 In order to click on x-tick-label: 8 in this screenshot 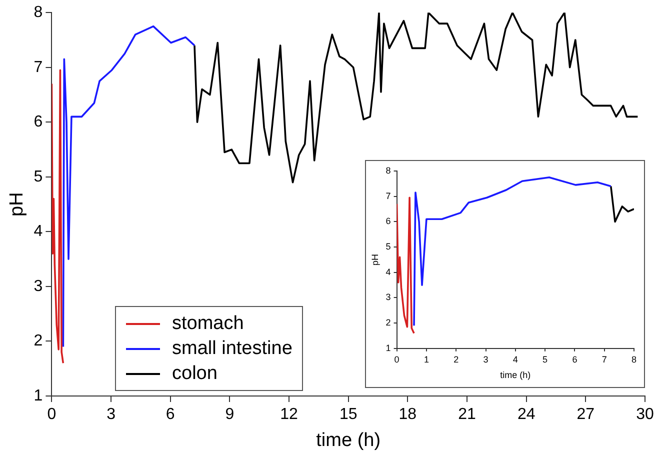, I will do `click(634, 359)`.